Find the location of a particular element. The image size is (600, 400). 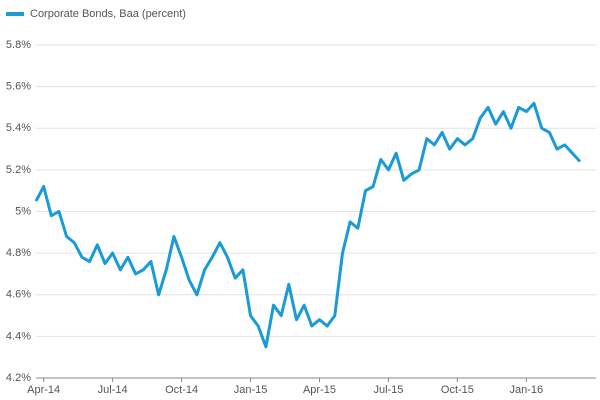

y-tick-label: 4.8% is located at coordinates (18, 253).